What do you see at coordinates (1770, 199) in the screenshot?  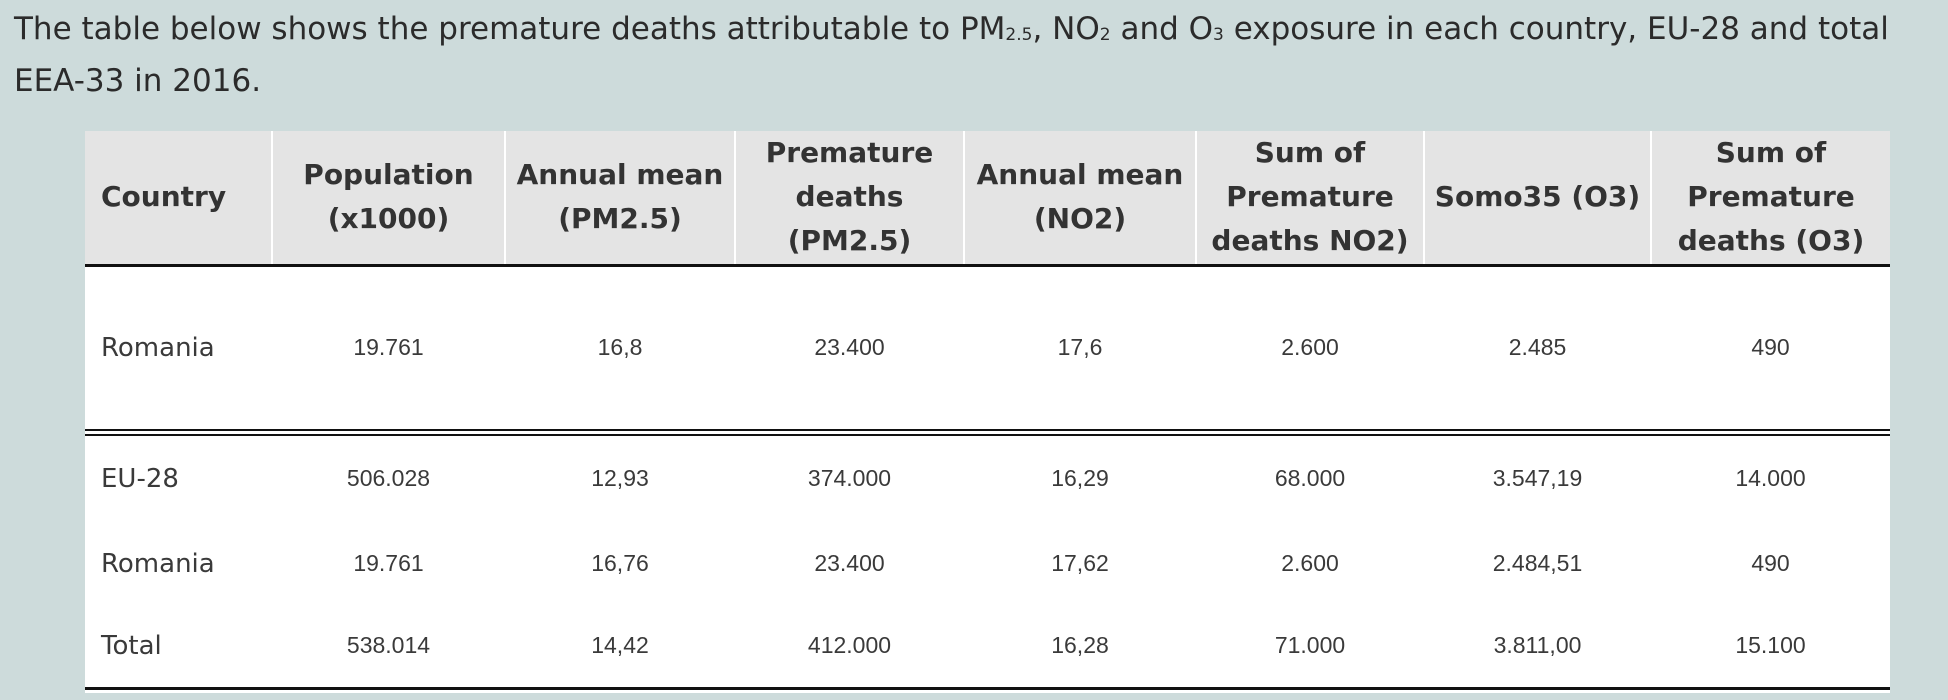 I see `header-premature-deaths-o3: Sum of Premature deaths (O3)` at bounding box center [1770, 199].